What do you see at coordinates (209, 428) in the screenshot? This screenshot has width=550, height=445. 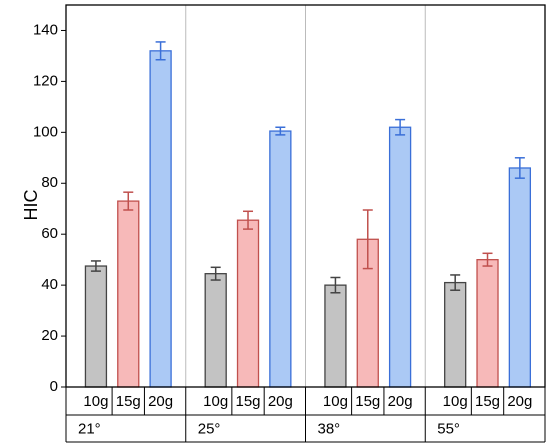 I see `category-label: 25°` at bounding box center [209, 428].